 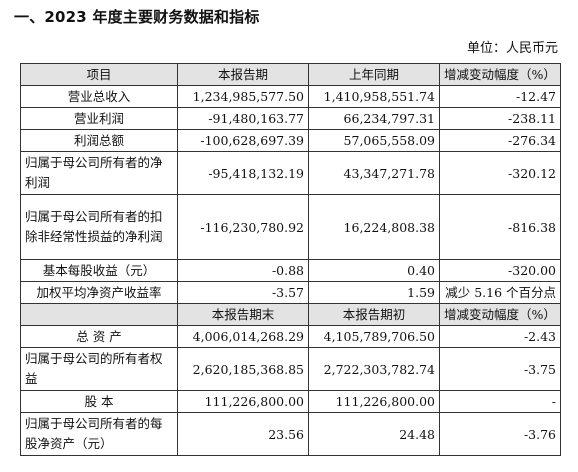 What do you see at coordinates (374, 270) in the screenshot?
I see `cell-prior: 0.40` at bounding box center [374, 270].